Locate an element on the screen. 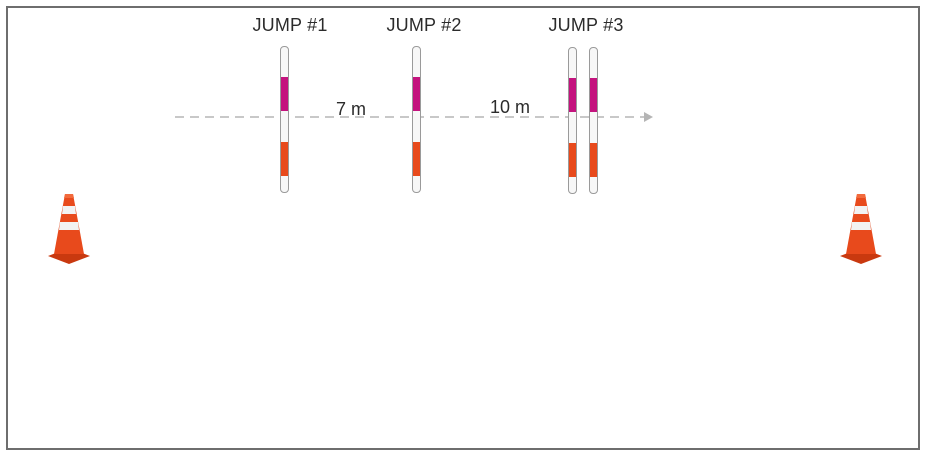  jump-2-pole is located at coordinates (416, 119).